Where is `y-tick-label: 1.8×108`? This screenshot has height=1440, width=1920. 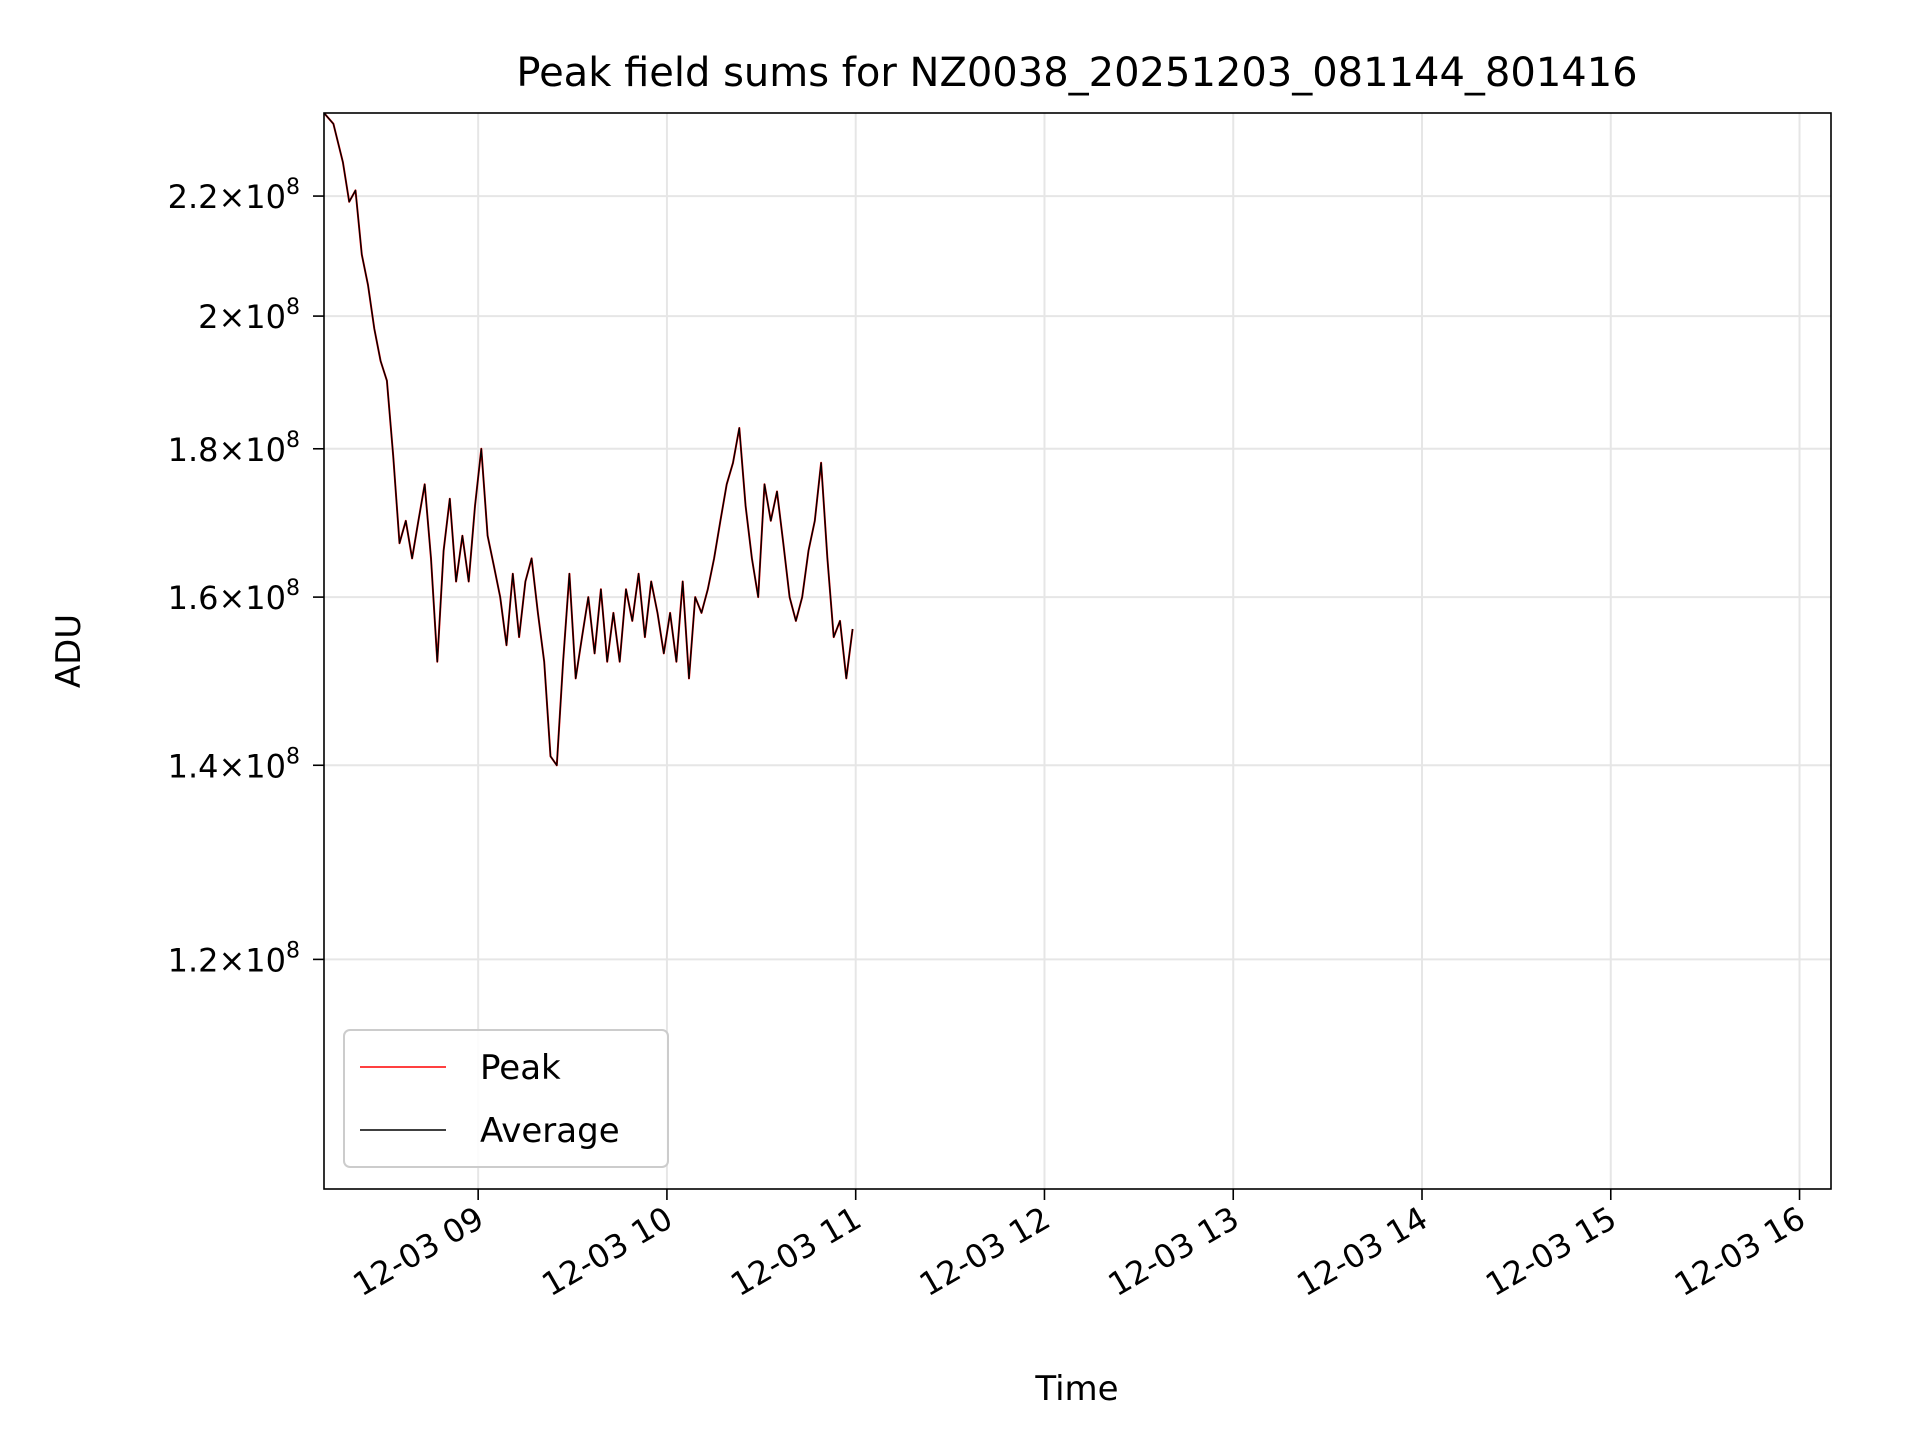
y-tick-label: 1.8×108 is located at coordinates (234, 448).